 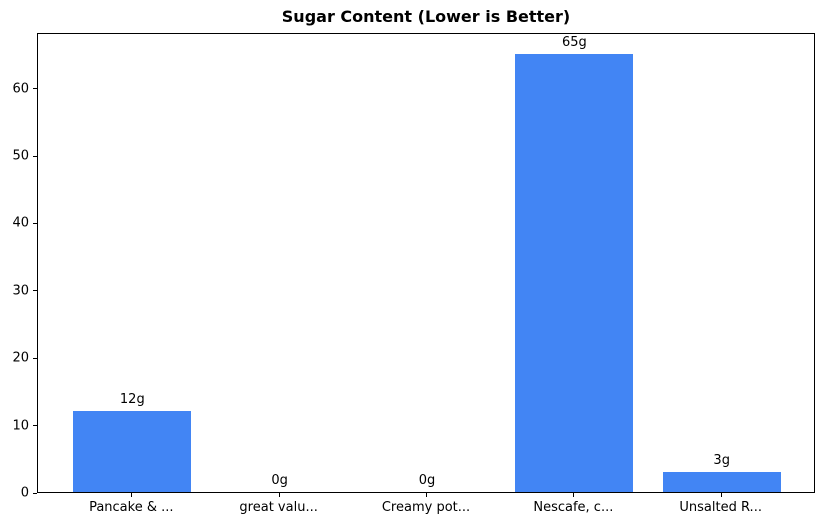 What do you see at coordinates (721, 460) in the screenshot?
I see `bar-value-label-4: 3g` at bounding box center [721, 460].